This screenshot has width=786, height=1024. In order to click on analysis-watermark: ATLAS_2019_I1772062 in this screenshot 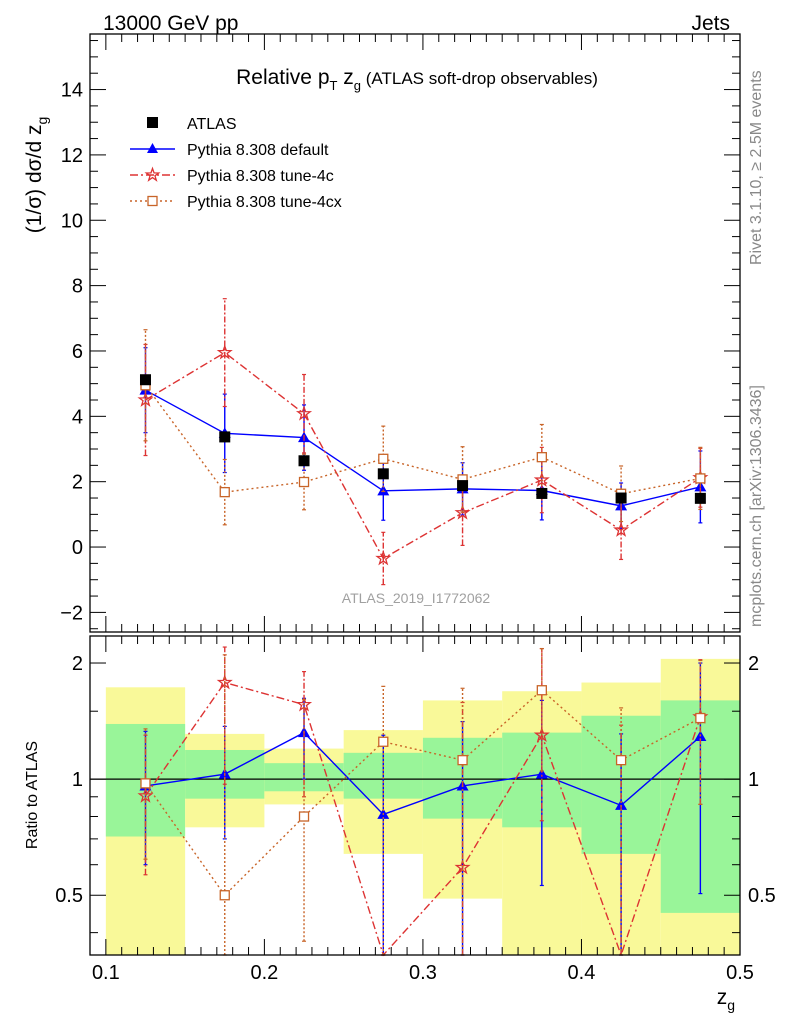, I will do `click(416, 598)`.